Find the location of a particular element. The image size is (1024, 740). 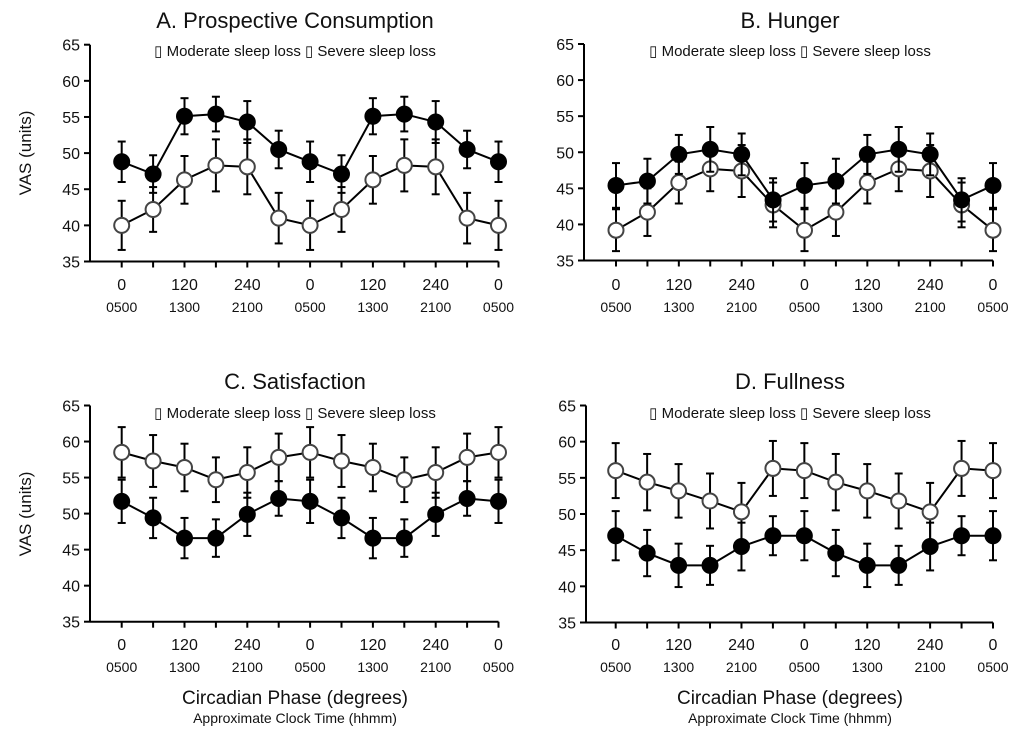

series-moderate-sleep-loss is located at coordinates (310, 519).